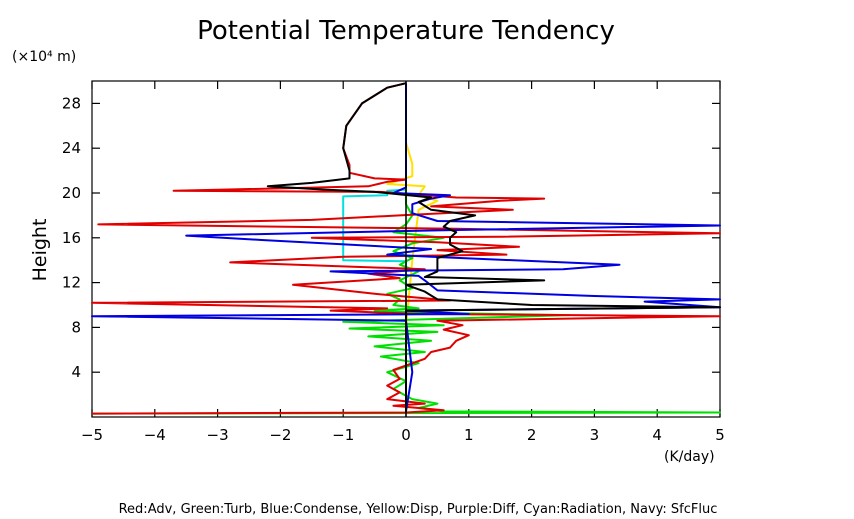 Image resolution: width=854 pixels, height=519 pixels. Describe the element at coordinates (92, 435) in the screenshot. I see `x-tick-label: −5` at that location.